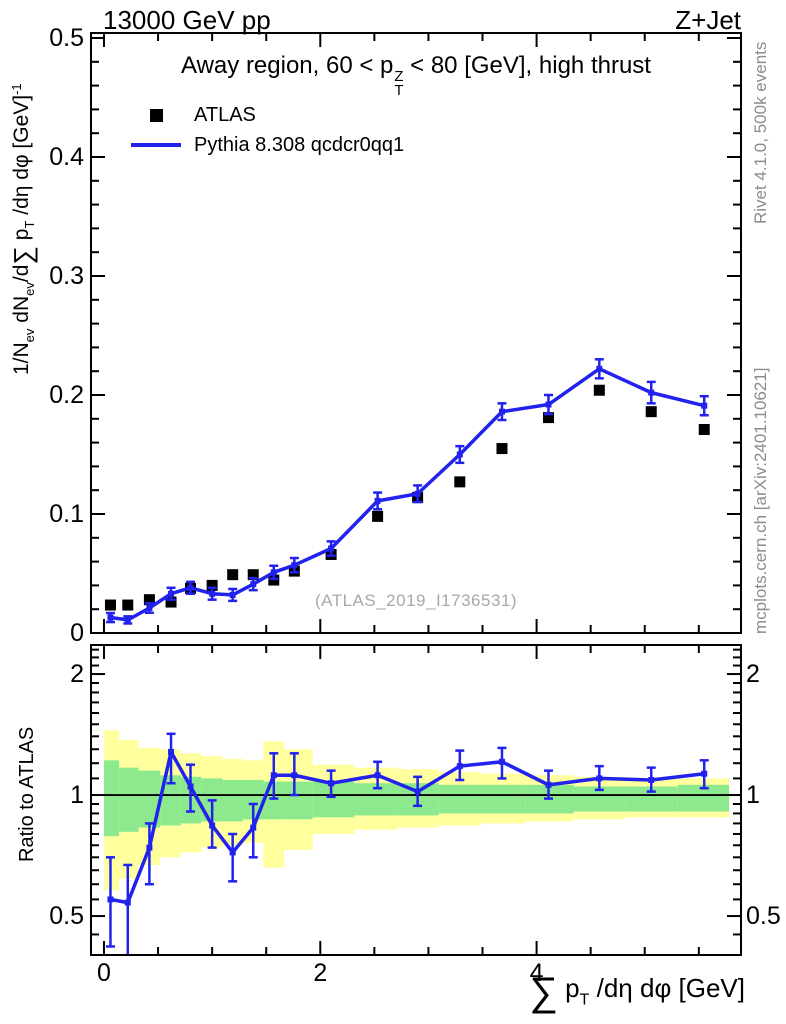 The height and width of the screenshot is (1024, 786). I want to click on ratio-y-tick-label-left: 0.5, so click(66, 916).